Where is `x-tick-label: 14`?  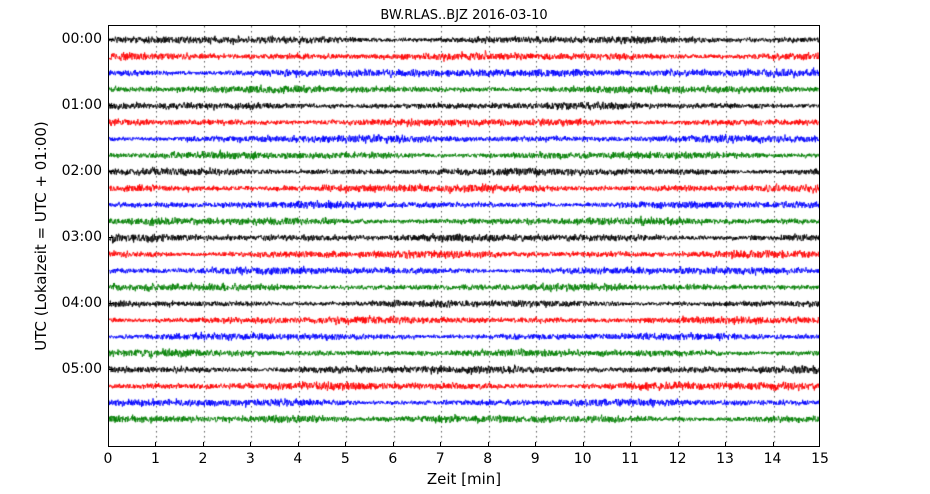 x-tick-label: 14 is located at coordinates (772, 459).